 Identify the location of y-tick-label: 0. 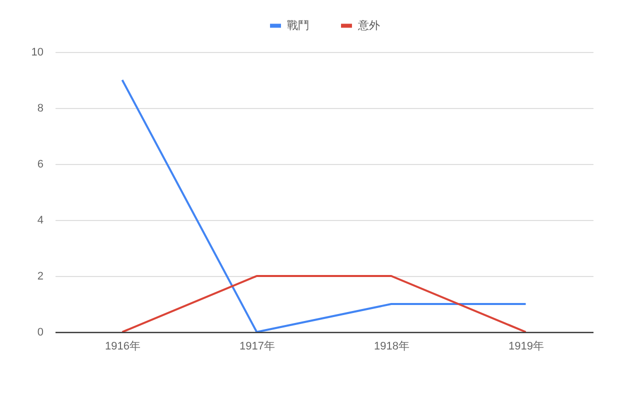
(40, 332).